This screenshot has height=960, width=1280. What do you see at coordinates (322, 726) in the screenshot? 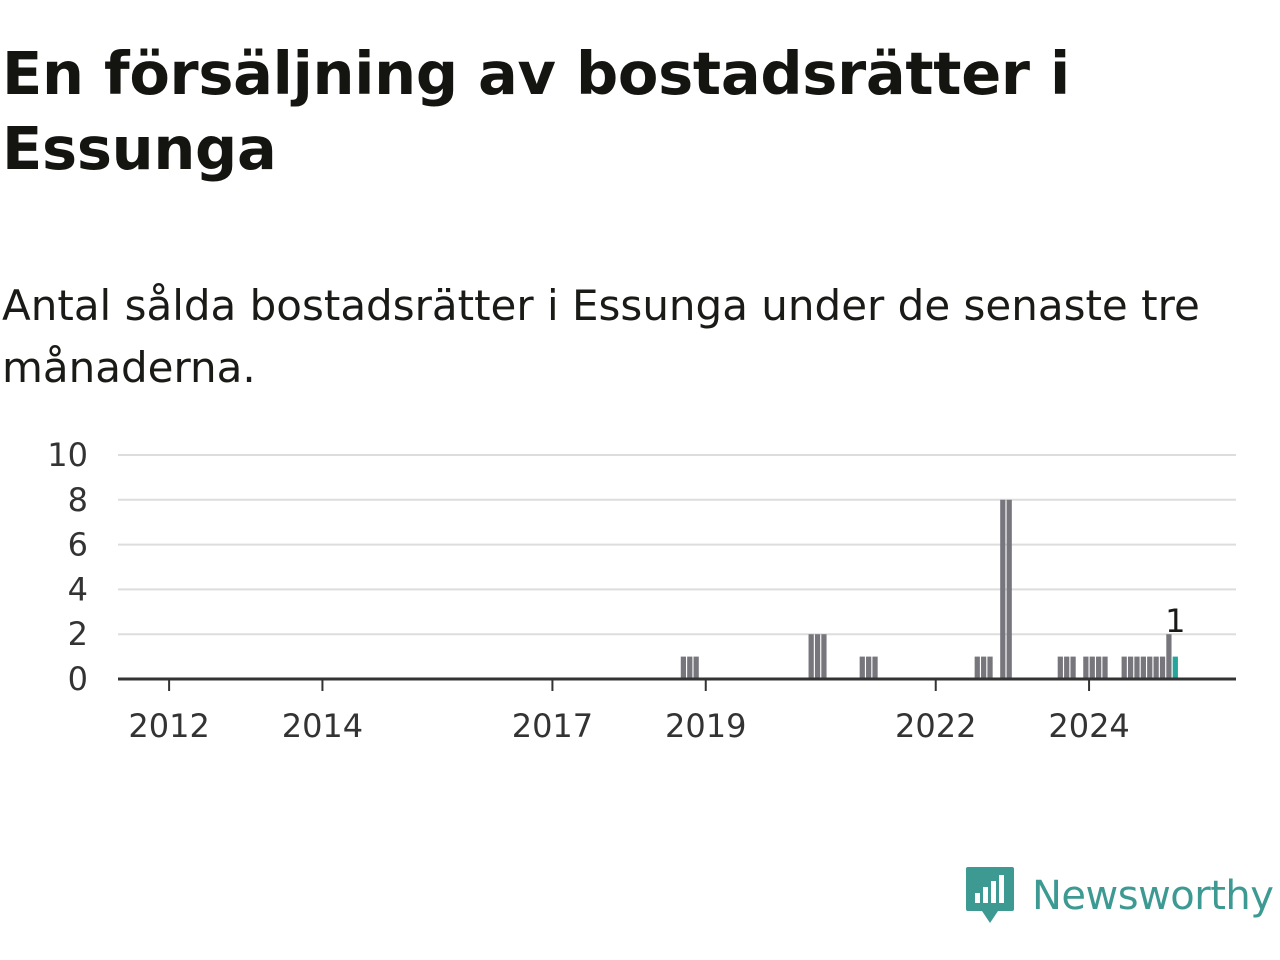
I see `x-tick-label: 2014` at bounding box center [322, 726].